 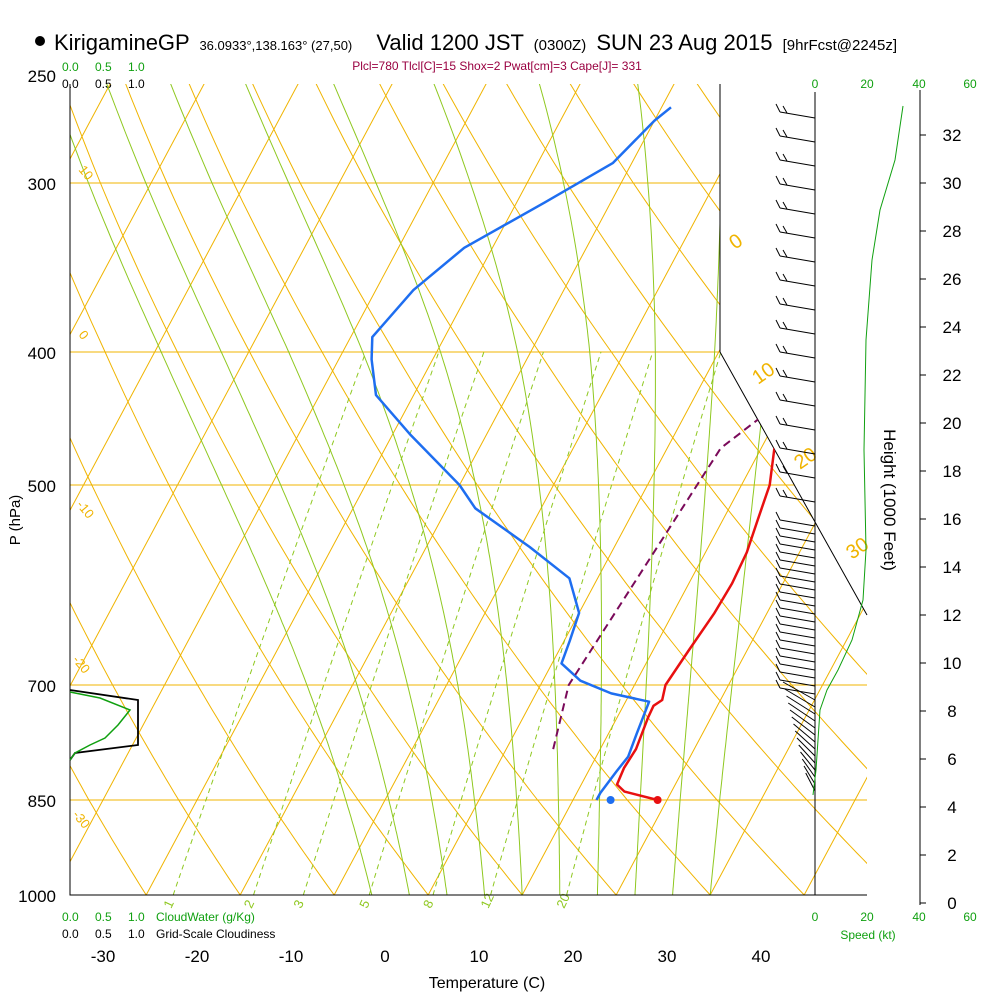 I want to click on pressure-tick-label: 250, so click(x=42, y=76).